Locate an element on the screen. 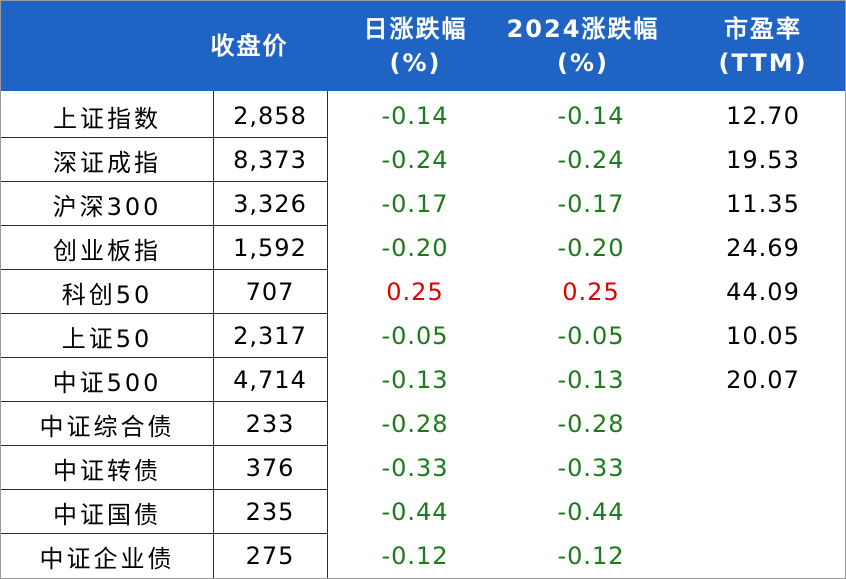  cell-ytd: -0.17 is located at coordinates (591, 204).